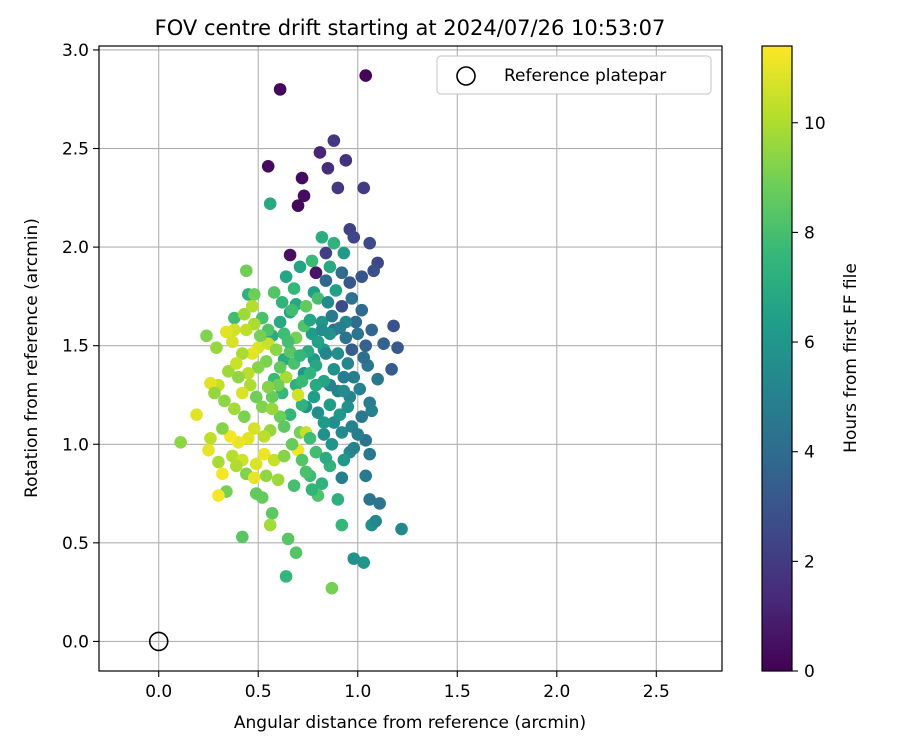  What do you see at coordinates (809, 672) in the screenshot?
I see `colorbar-tick-label: 0` at bounding box center [809, 672].